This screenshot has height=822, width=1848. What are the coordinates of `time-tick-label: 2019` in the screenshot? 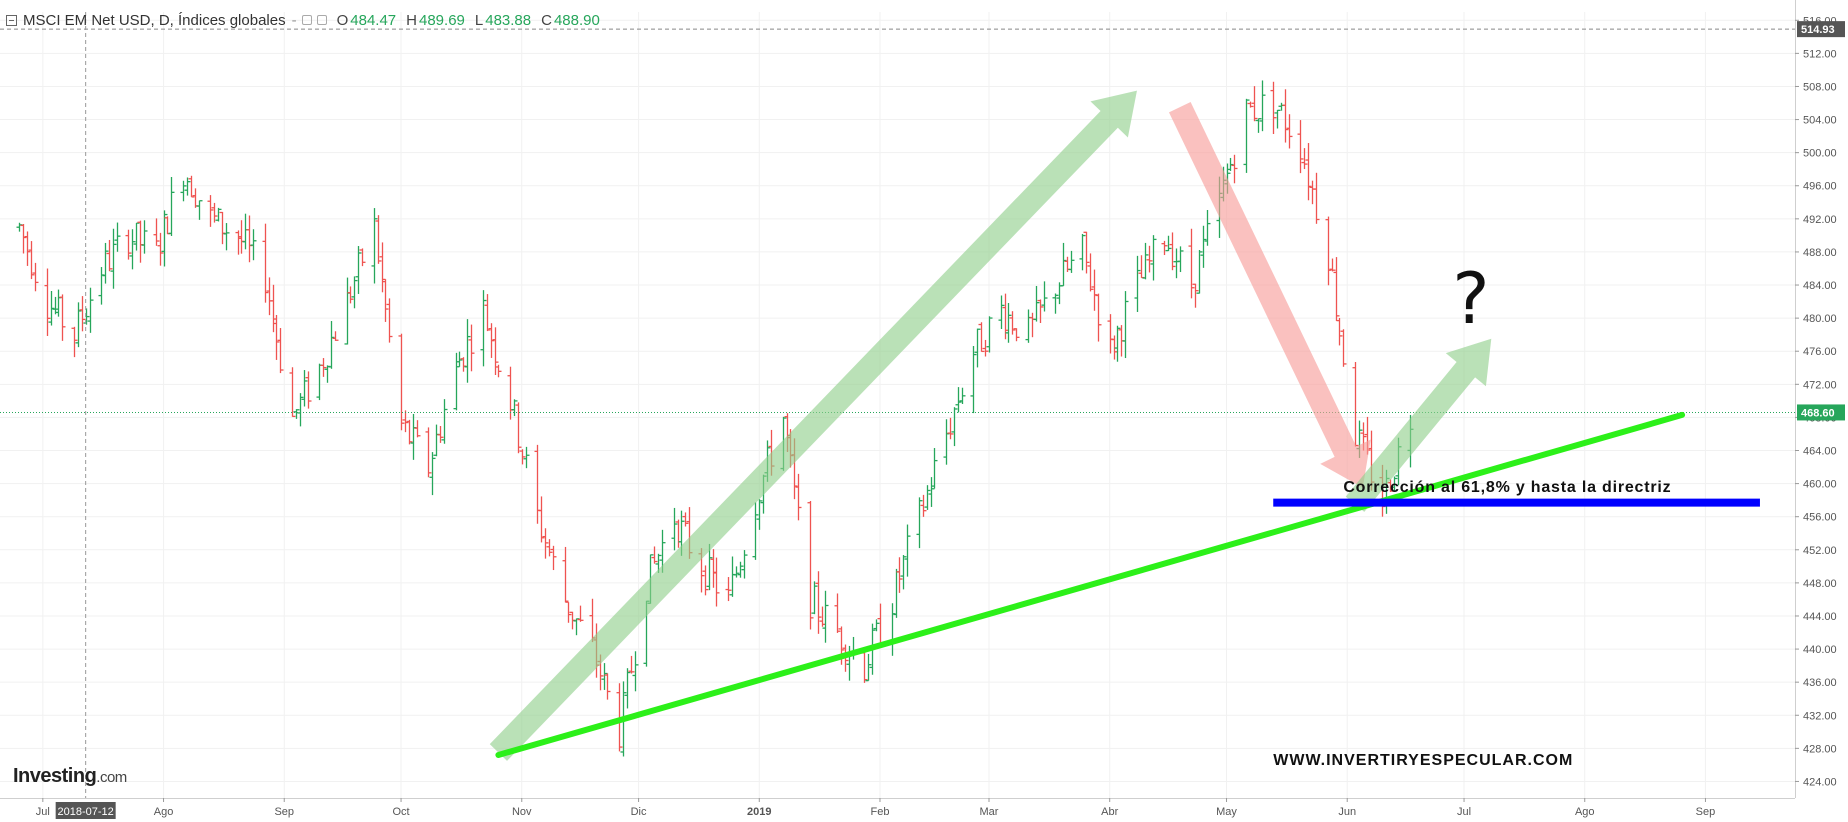 It's located at (759, 812).